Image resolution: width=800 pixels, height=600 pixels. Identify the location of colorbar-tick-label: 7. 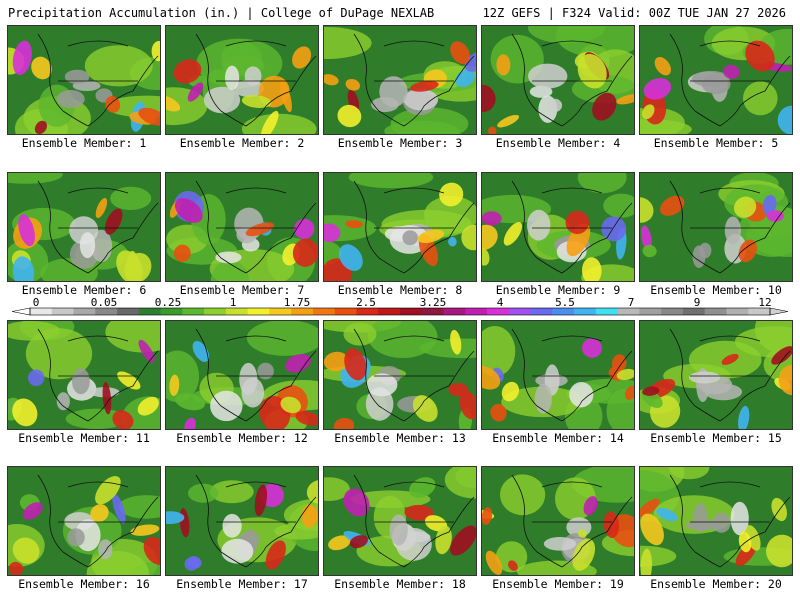
(631, 302).